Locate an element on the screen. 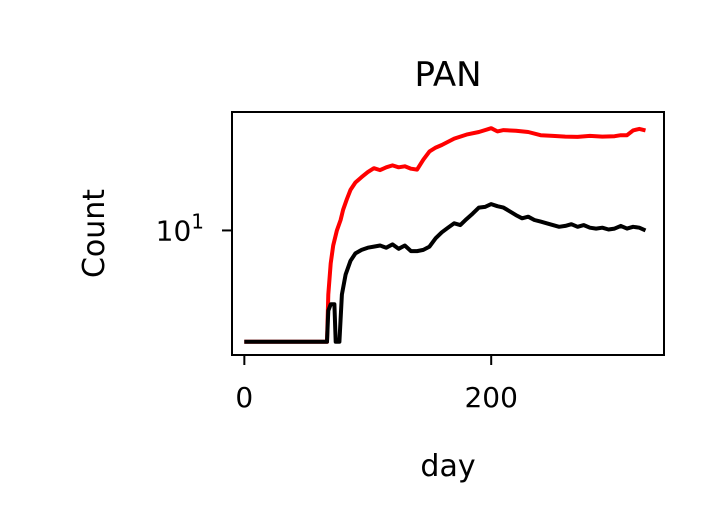 The width and height of the screenshot is (708, 531). x-axis: 0 200 is located at coordinates (376, 384).